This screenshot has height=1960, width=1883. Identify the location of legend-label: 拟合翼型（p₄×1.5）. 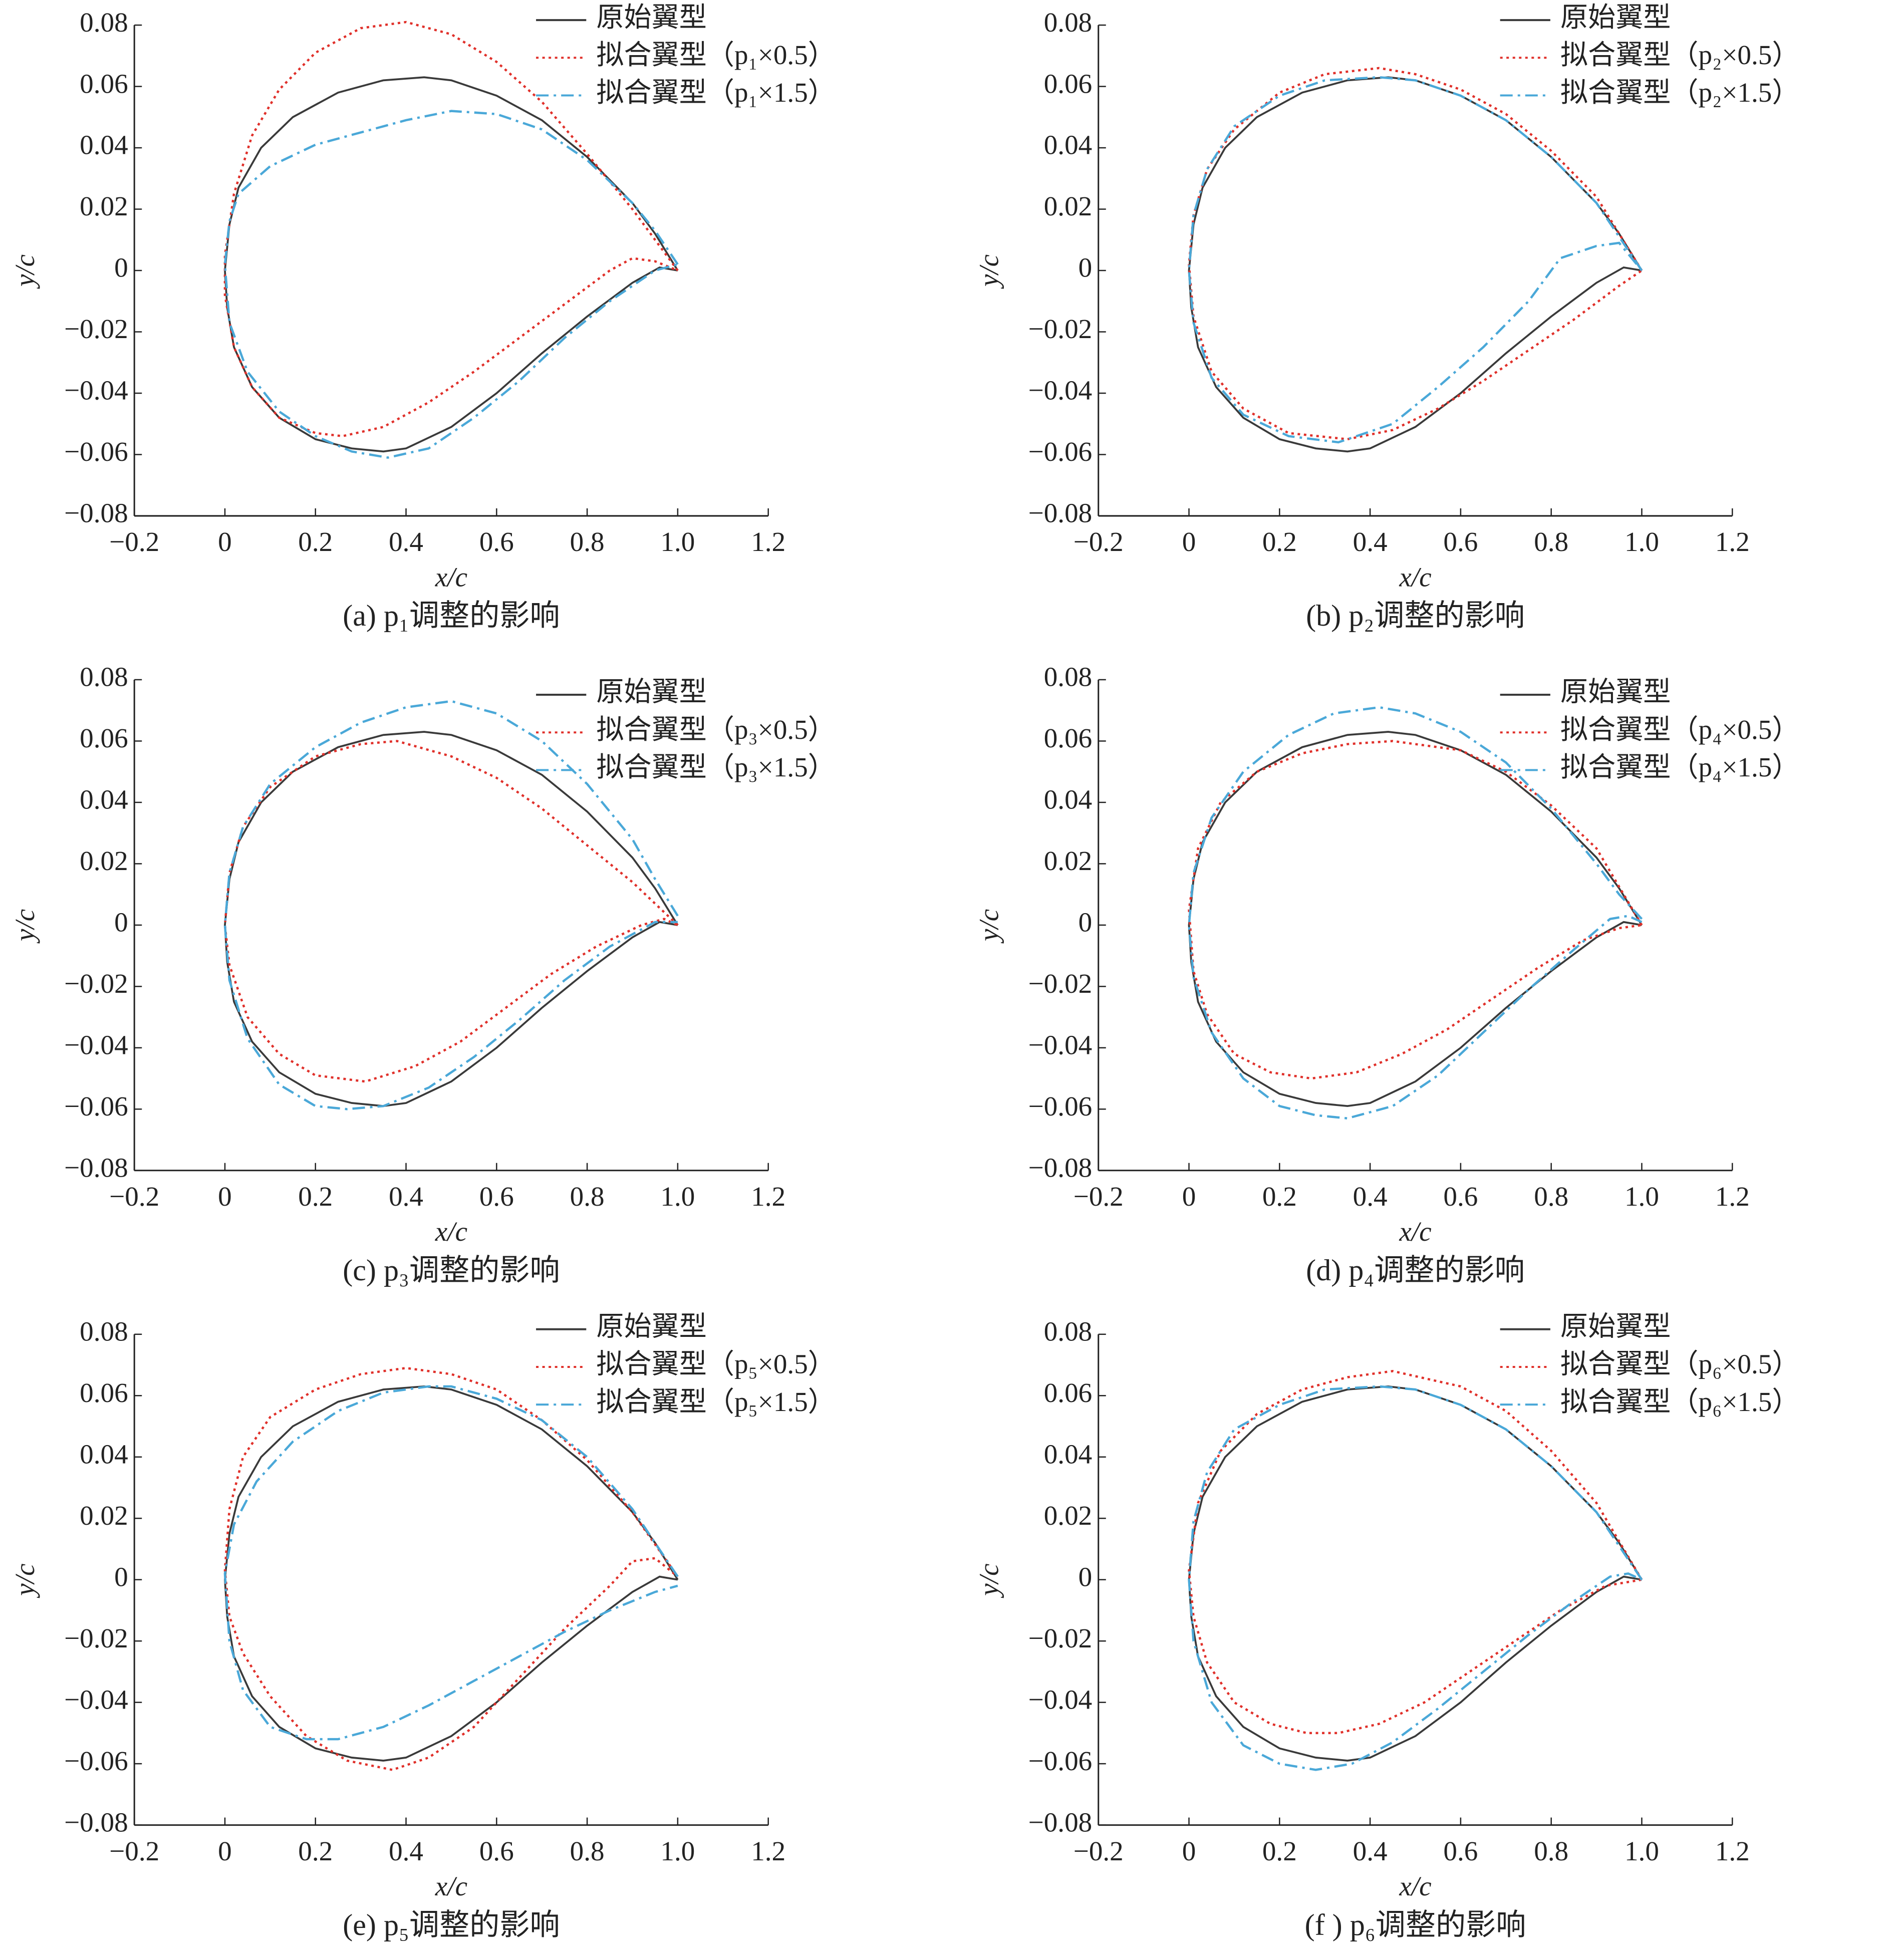
(1680, 767).